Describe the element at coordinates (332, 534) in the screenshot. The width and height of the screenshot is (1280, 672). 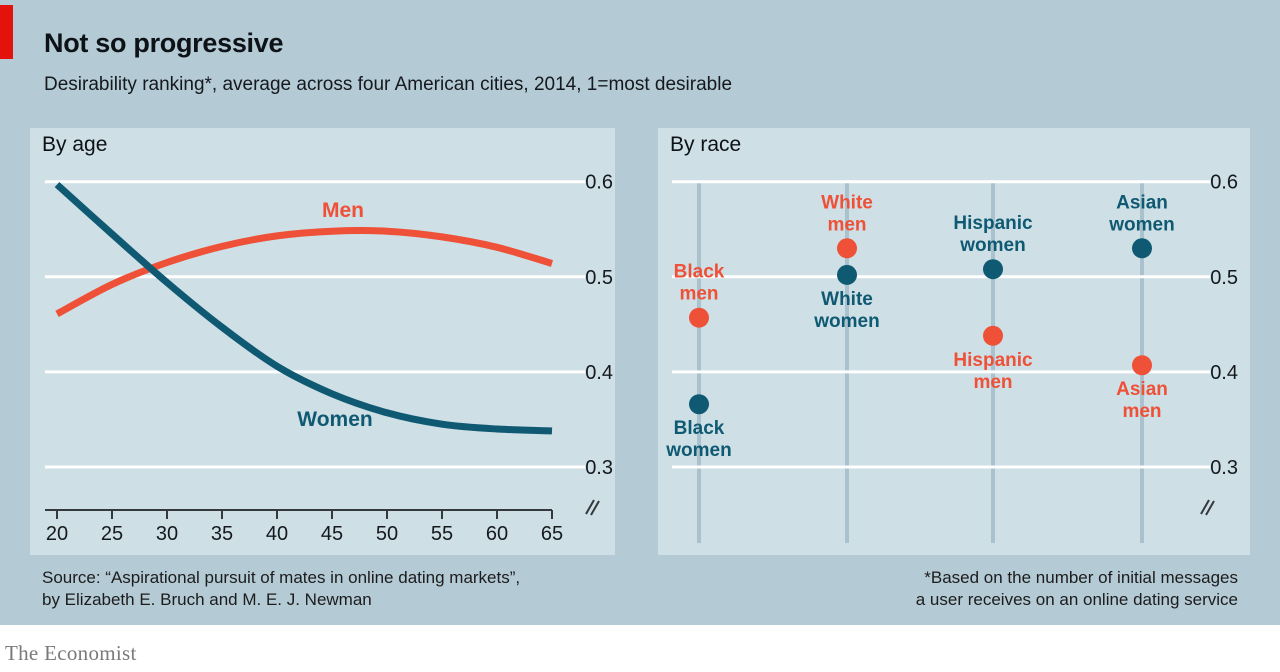
I see `x-tick-label: 45` at that location.